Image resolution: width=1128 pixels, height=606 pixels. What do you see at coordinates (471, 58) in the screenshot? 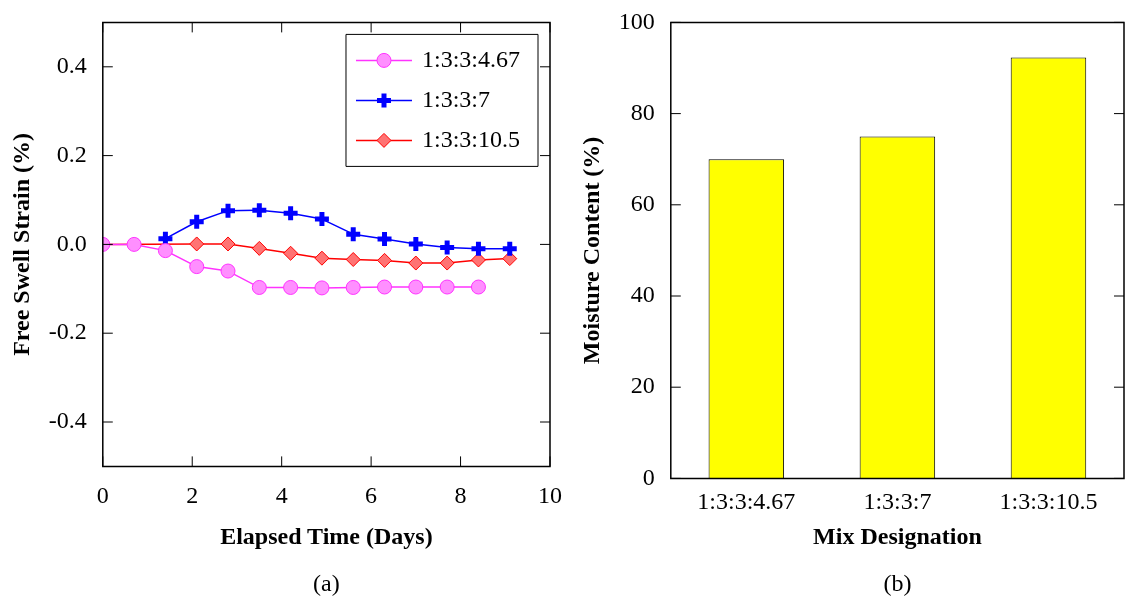
I see `legend-label: 1:3:3:4.67` at bounding box center [471, 58].